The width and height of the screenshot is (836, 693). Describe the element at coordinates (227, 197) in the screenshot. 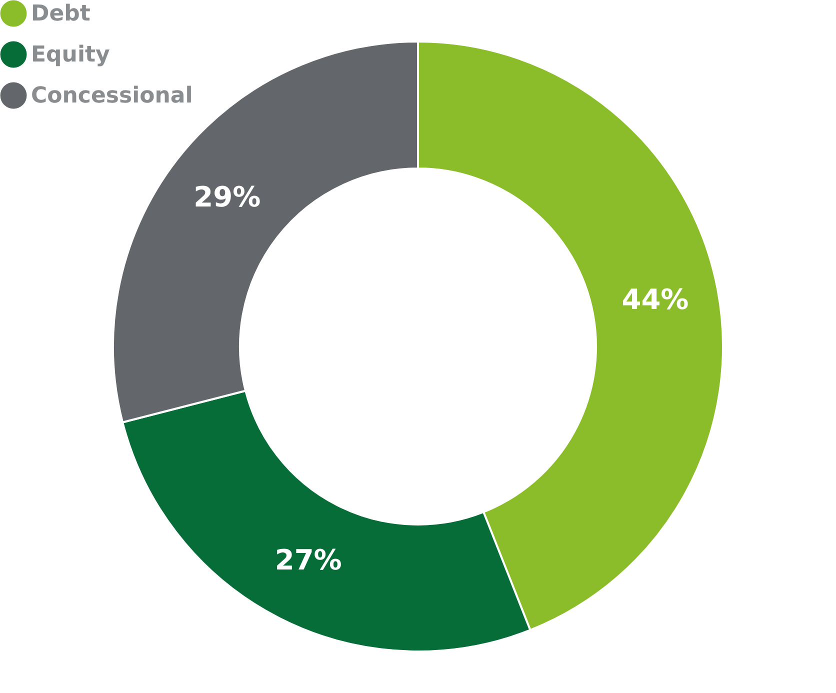

I see `data-label: 29%` at that location.